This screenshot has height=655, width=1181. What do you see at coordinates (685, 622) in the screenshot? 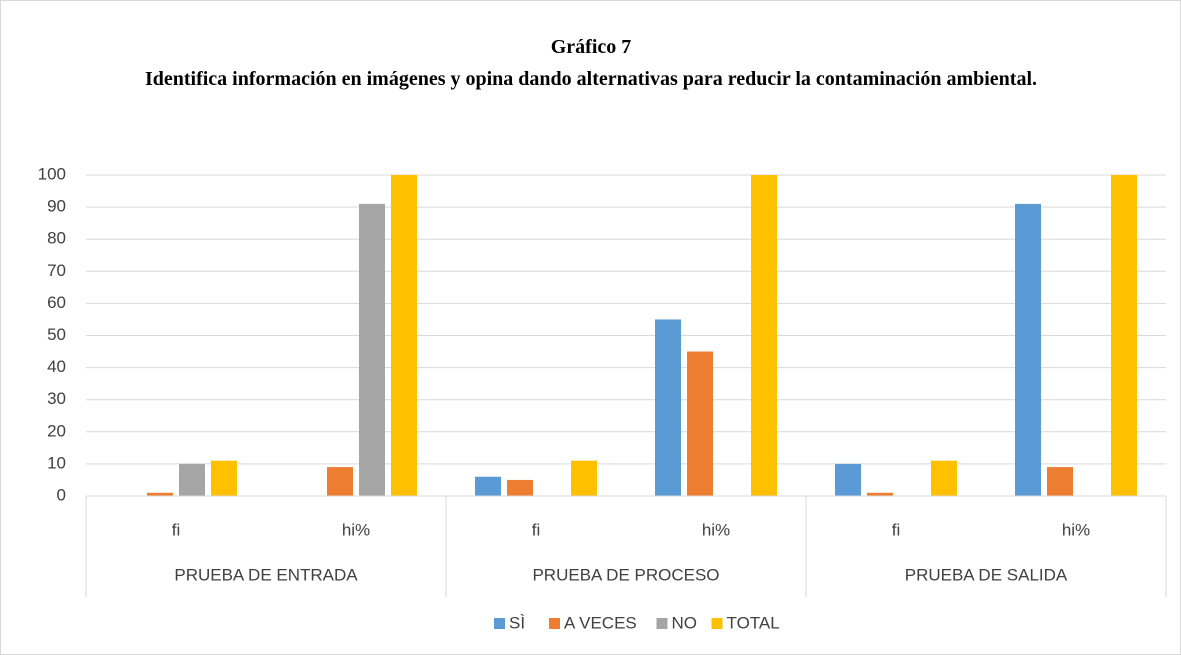
I see `legend-label: NO` at bounding box center [685, 622].